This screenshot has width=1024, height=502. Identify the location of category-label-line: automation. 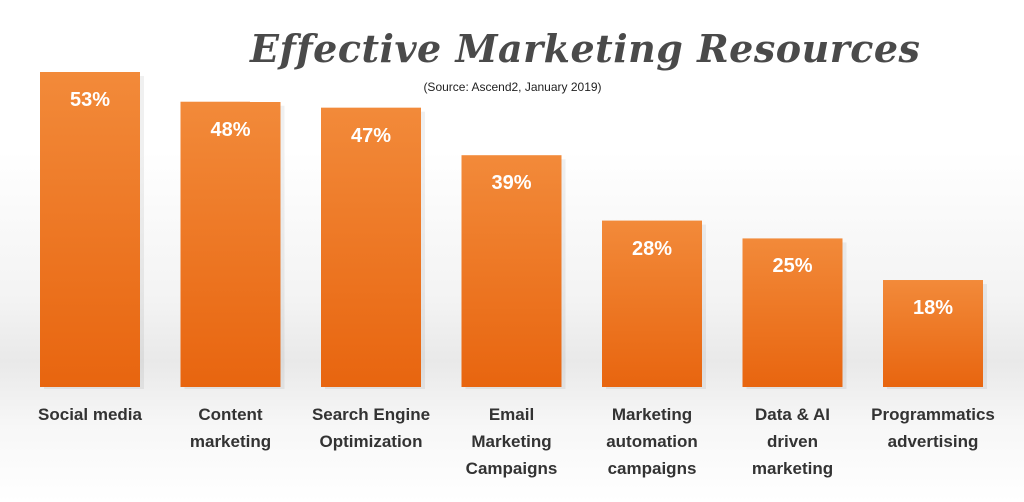
(652, 441).